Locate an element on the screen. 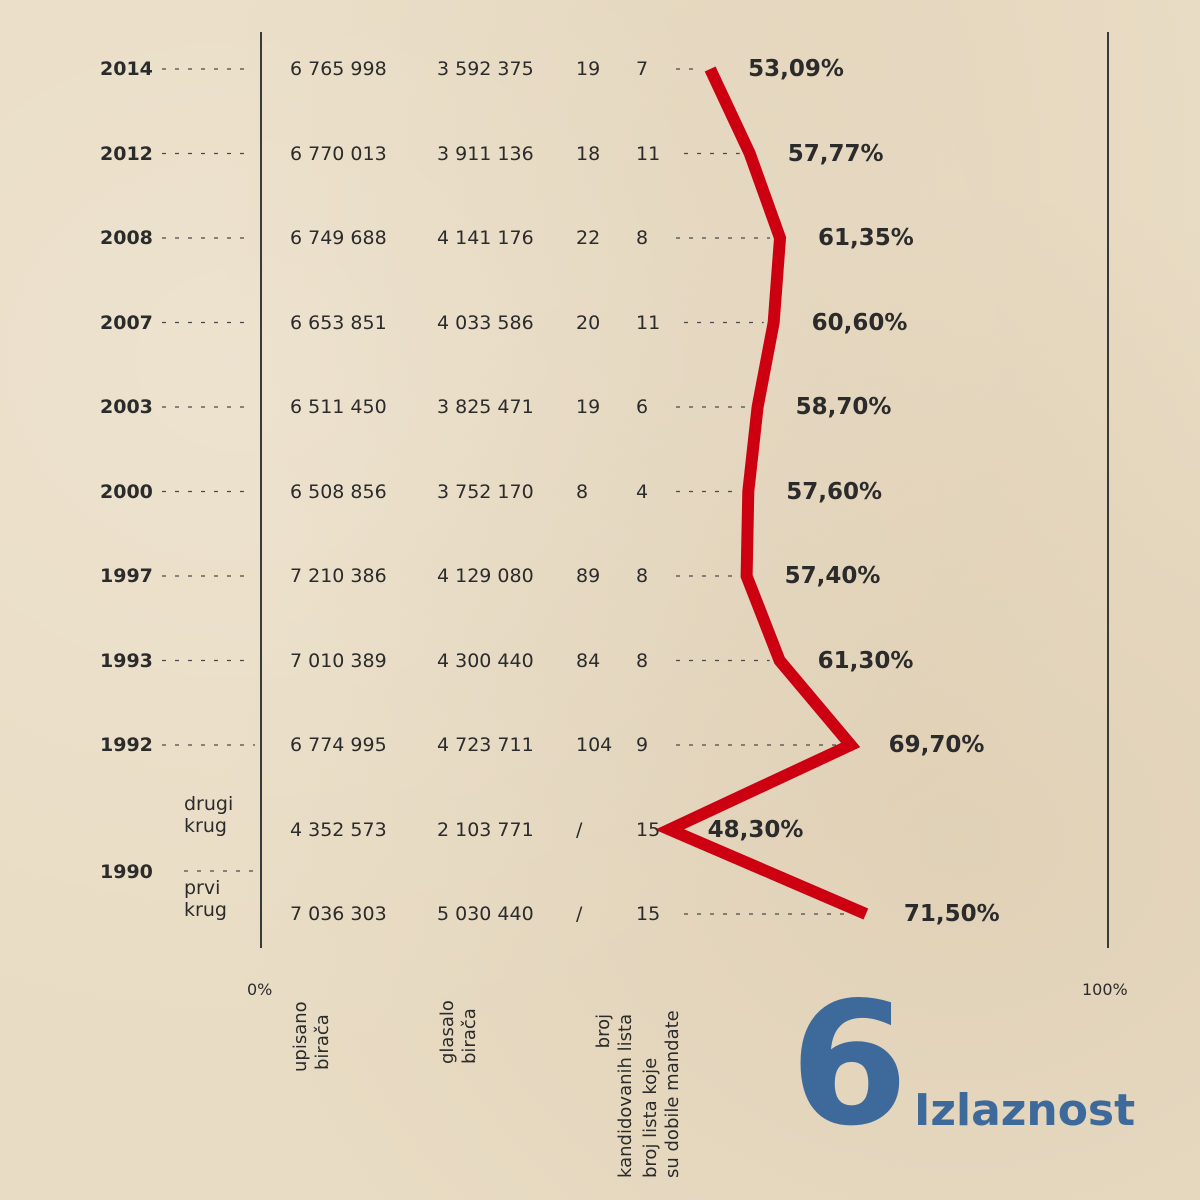 The image size is (1200, 1200). cell-voted: 4 723 711 is located at coordinates (485, 745).